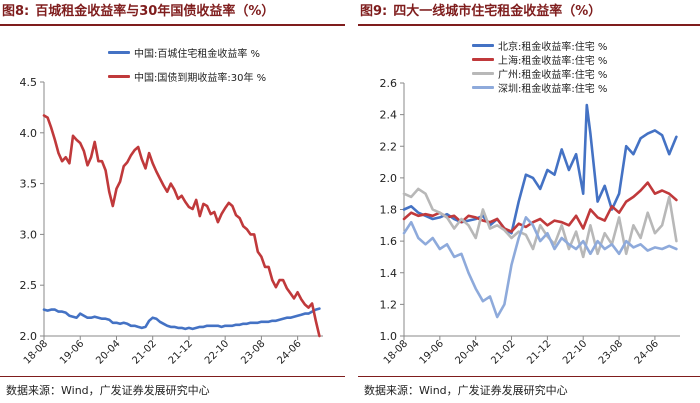  I want to click on y-tick-label: 2.5, so click(29, 285).